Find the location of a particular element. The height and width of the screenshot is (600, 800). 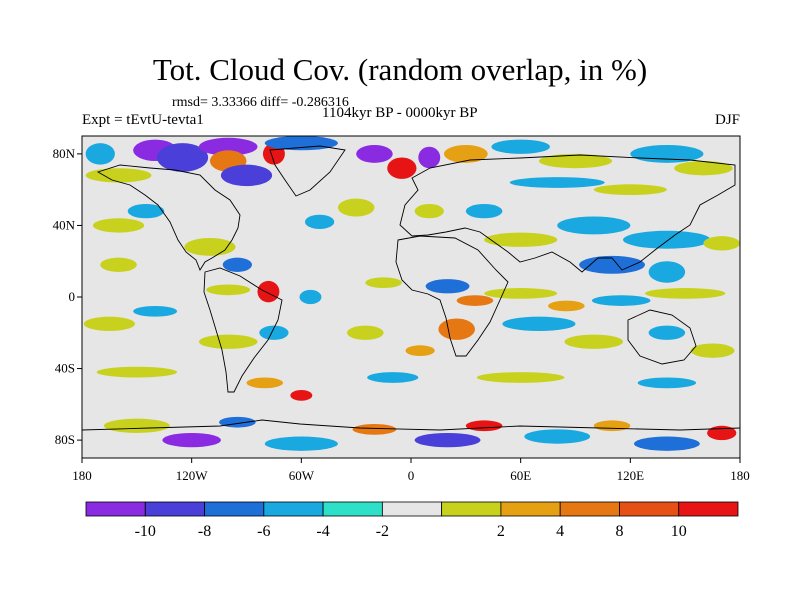

coast-north-america is located at coordinates (168, 217).